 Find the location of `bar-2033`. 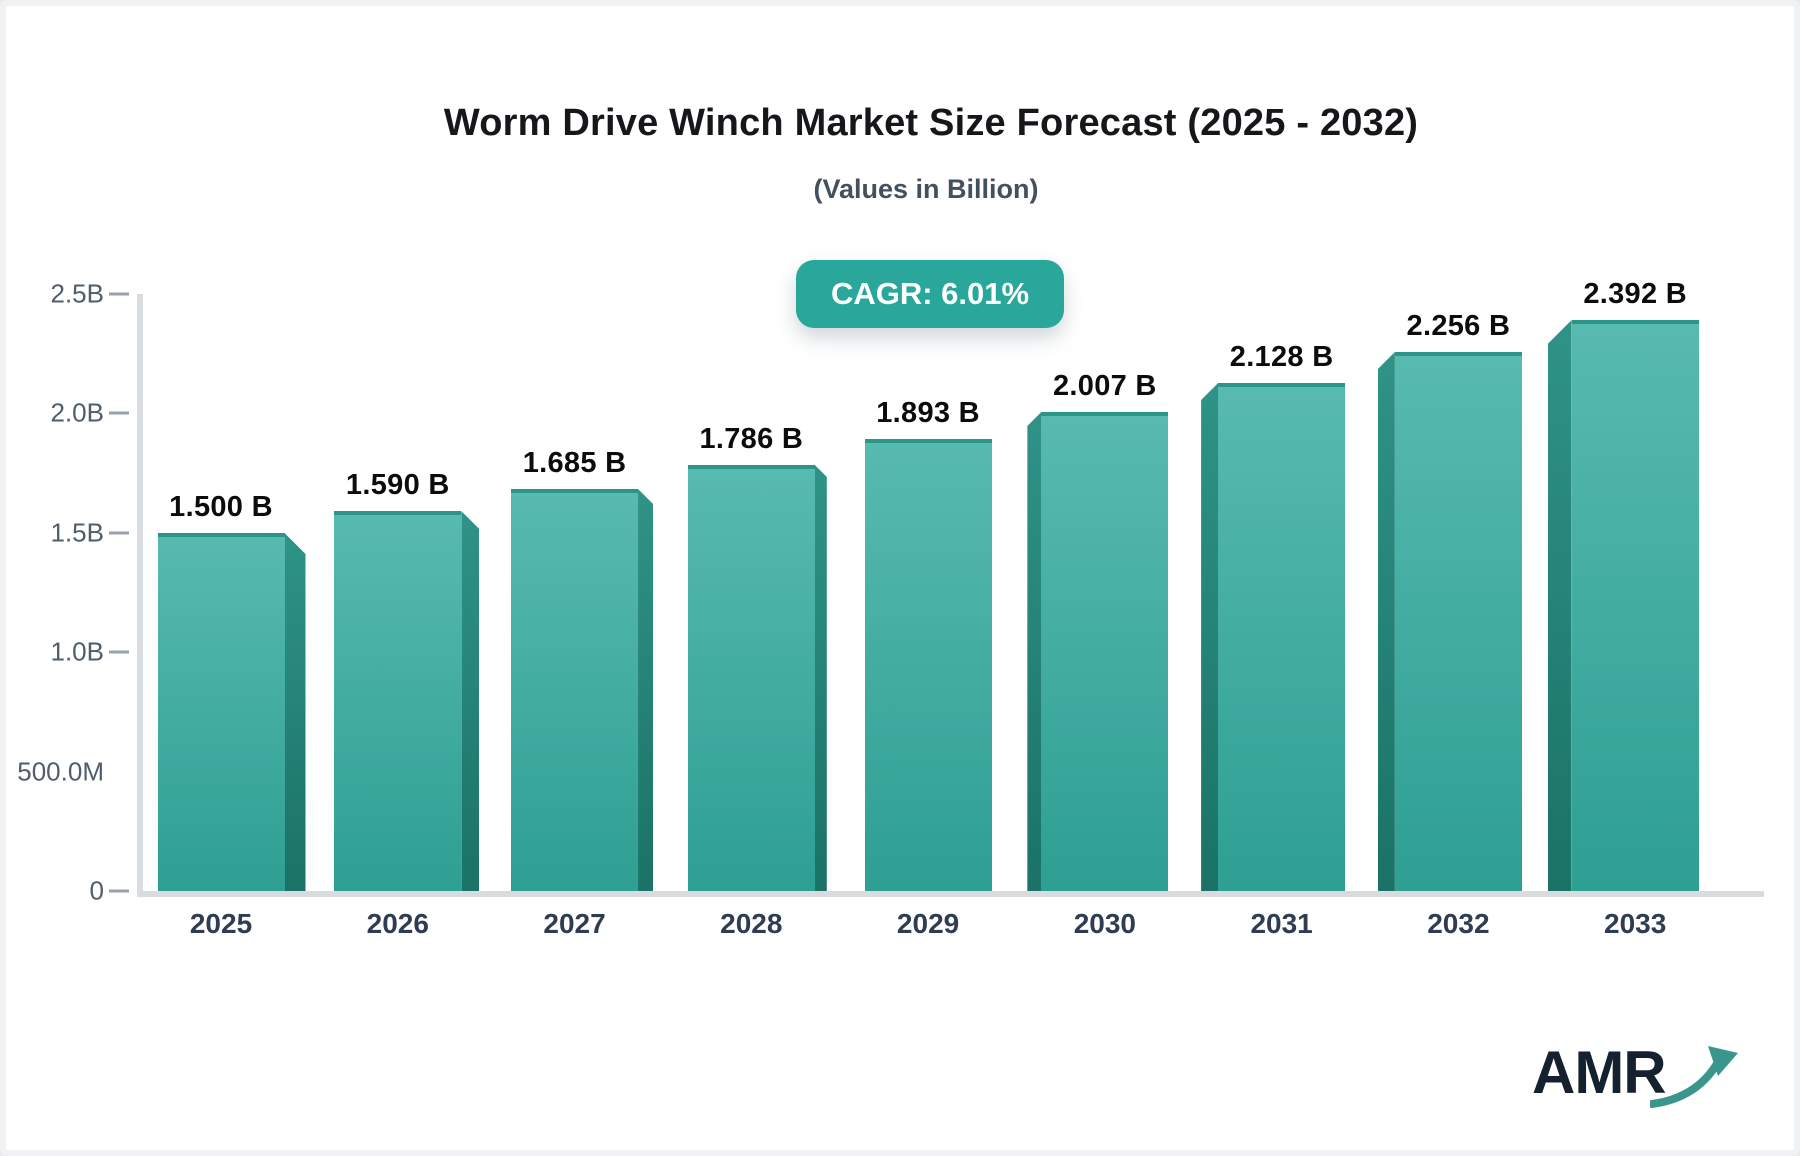

bar-2033 is located at coordinates (1635, 605).